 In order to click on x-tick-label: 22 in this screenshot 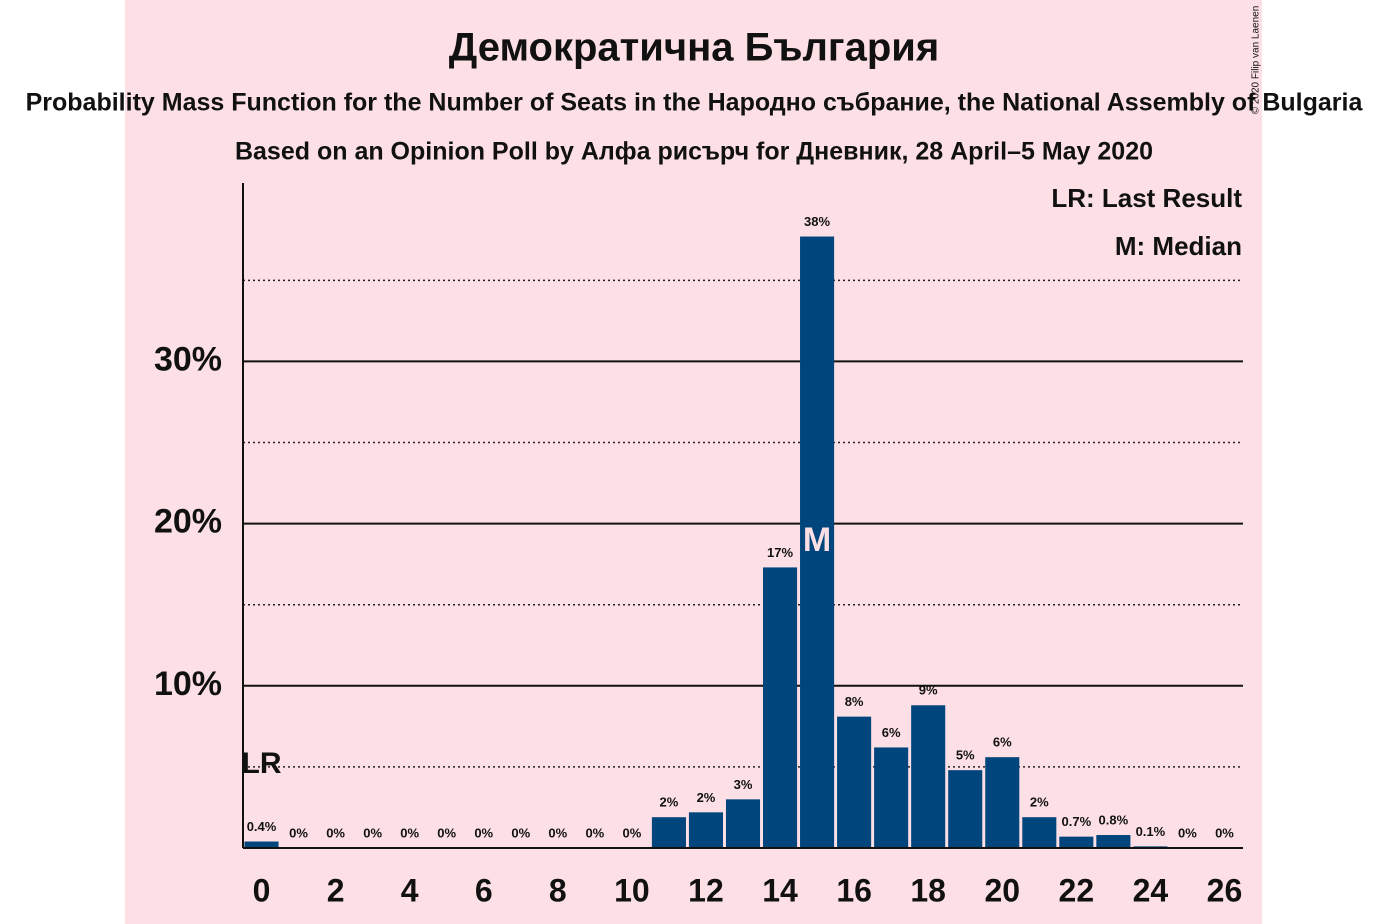, I will do `click(1077, 890)`.